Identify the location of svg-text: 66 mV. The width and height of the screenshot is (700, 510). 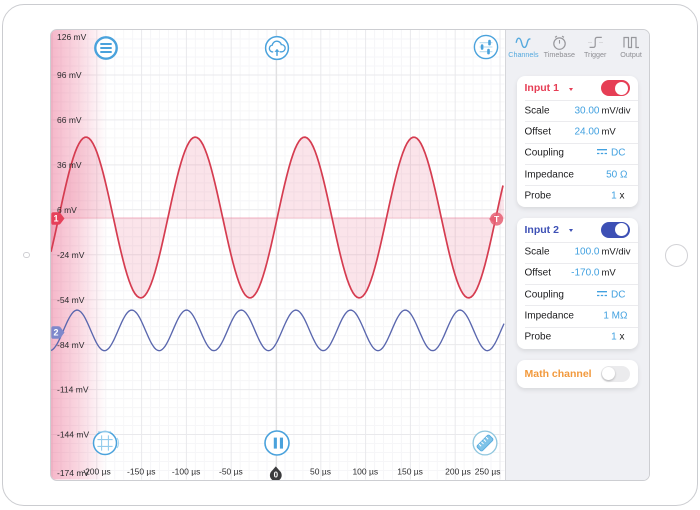
(69, 120).